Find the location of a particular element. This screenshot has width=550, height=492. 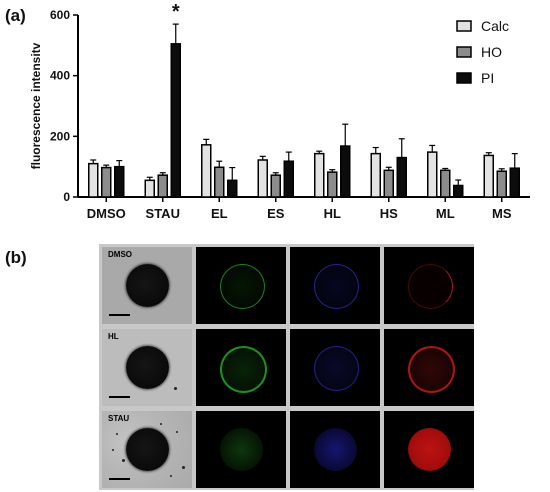

bar-es-calc is located at coordinates (262, 178).